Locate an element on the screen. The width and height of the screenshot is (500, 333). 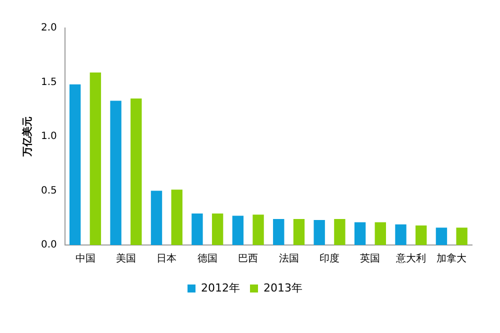
y-tick-label: 1.5 is located at coordinates (48, 82).